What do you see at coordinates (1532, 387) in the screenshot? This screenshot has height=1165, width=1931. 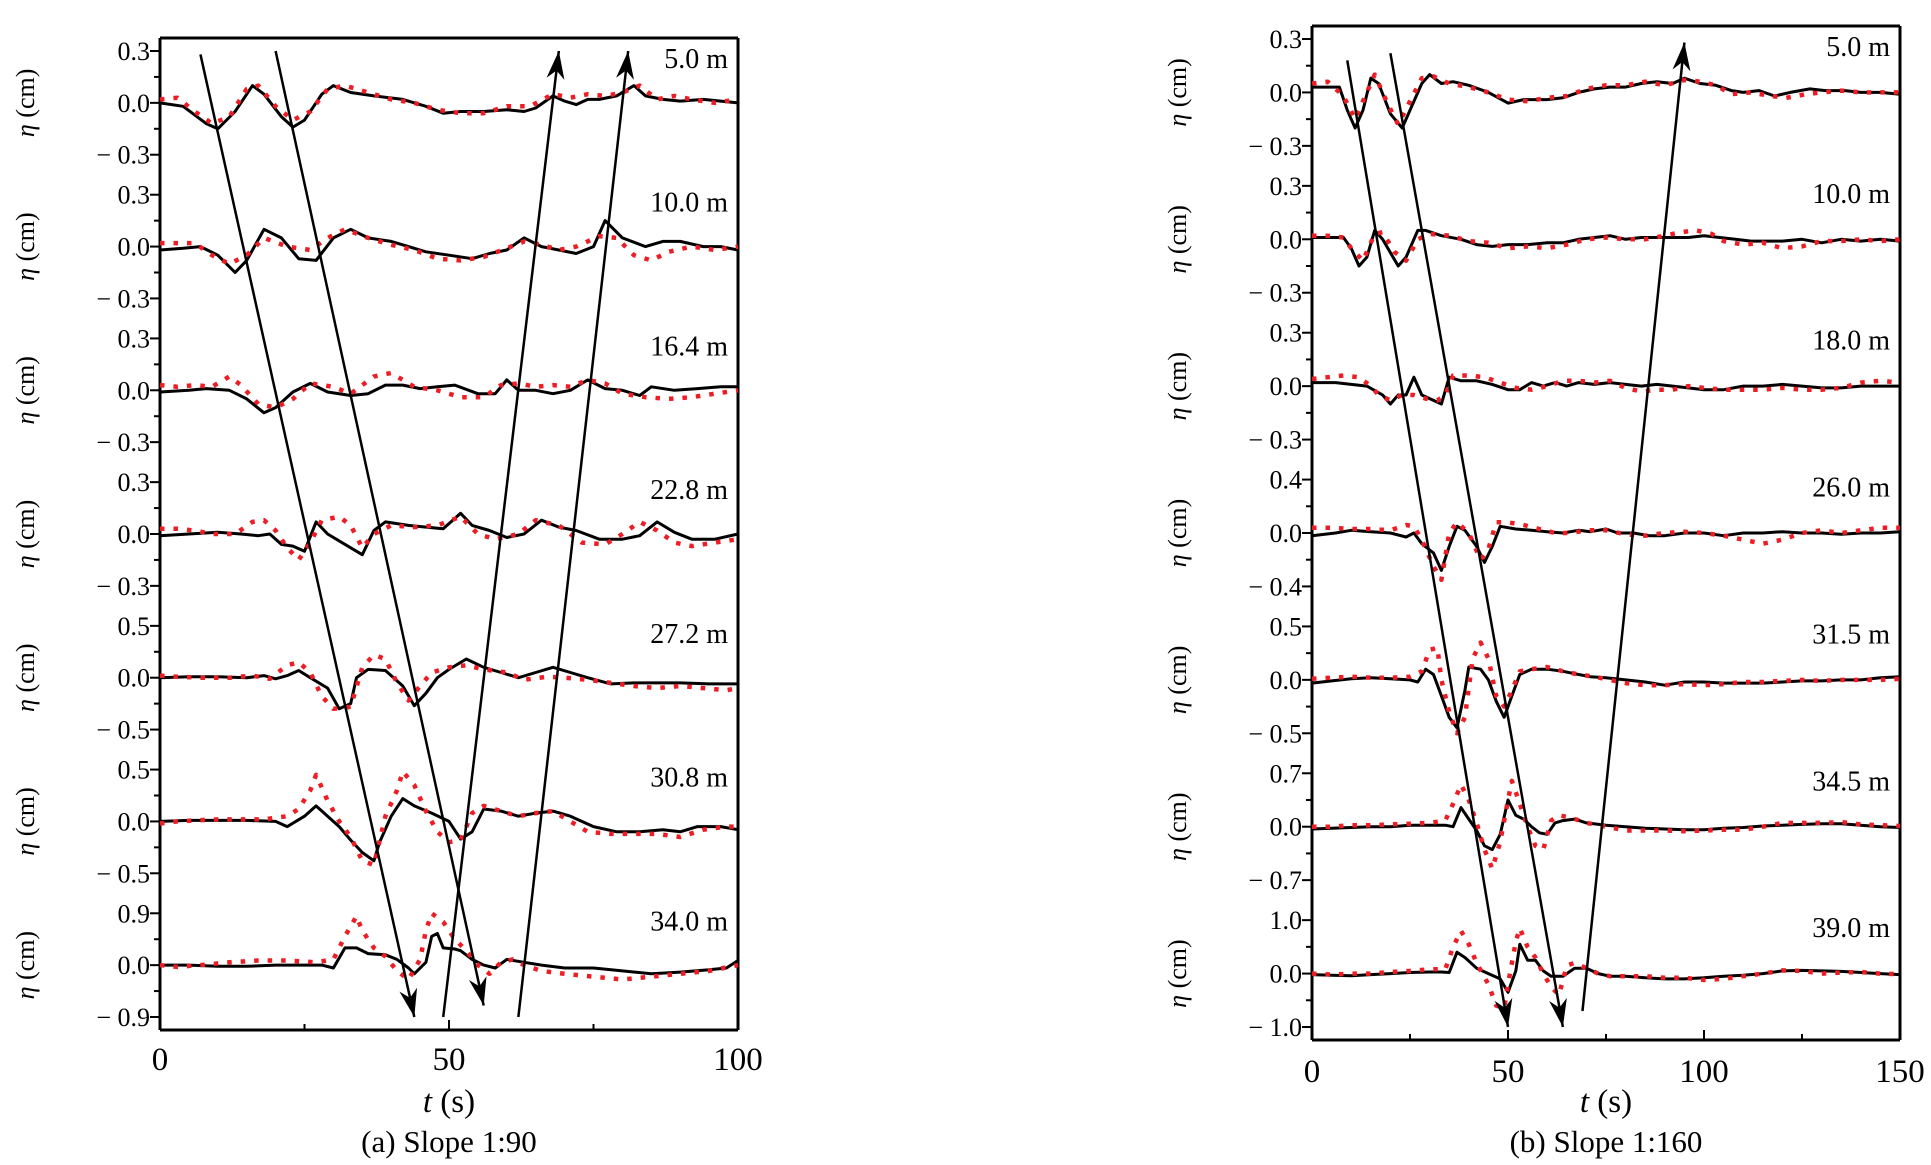 I see `station-trace-18-0m: 0.3 0.0 − 0.3 η (cm) 18.0 m` at bounding box center [1532, 387].